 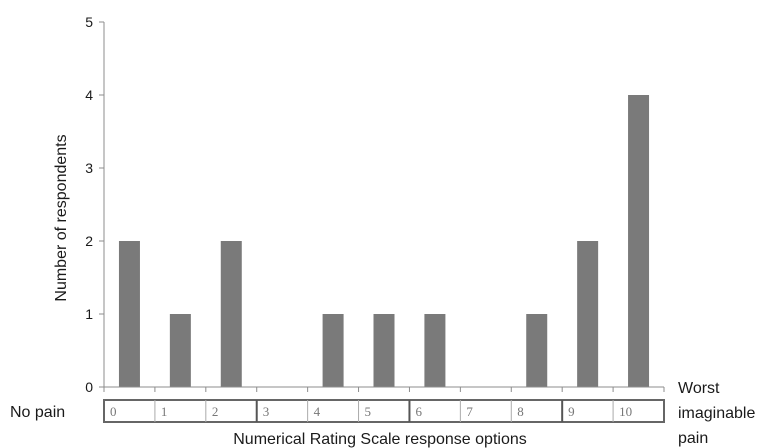 I want to click on y-tick-label: 0, so click(x=89, y=387).